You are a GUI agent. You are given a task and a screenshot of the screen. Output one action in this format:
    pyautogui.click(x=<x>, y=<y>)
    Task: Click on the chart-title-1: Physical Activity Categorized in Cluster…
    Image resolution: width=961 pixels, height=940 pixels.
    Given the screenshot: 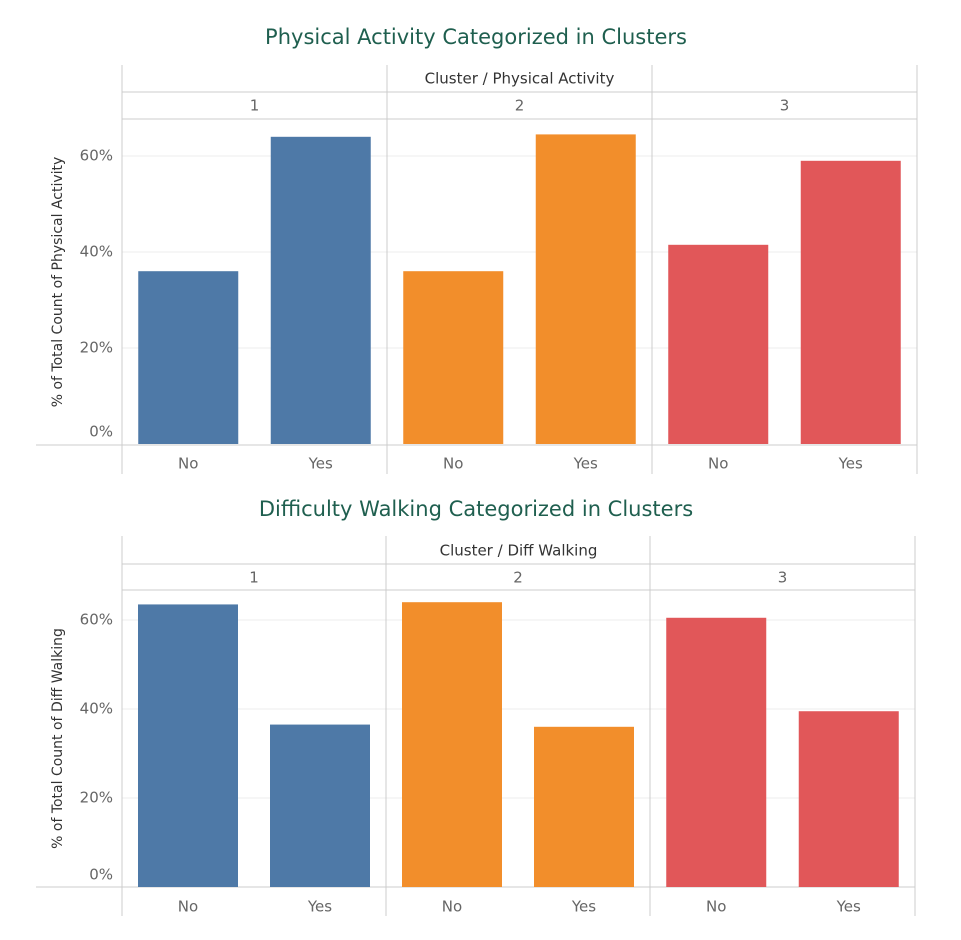 What is the action you would take?
    pyautogui.click(x=476, y=37)
    